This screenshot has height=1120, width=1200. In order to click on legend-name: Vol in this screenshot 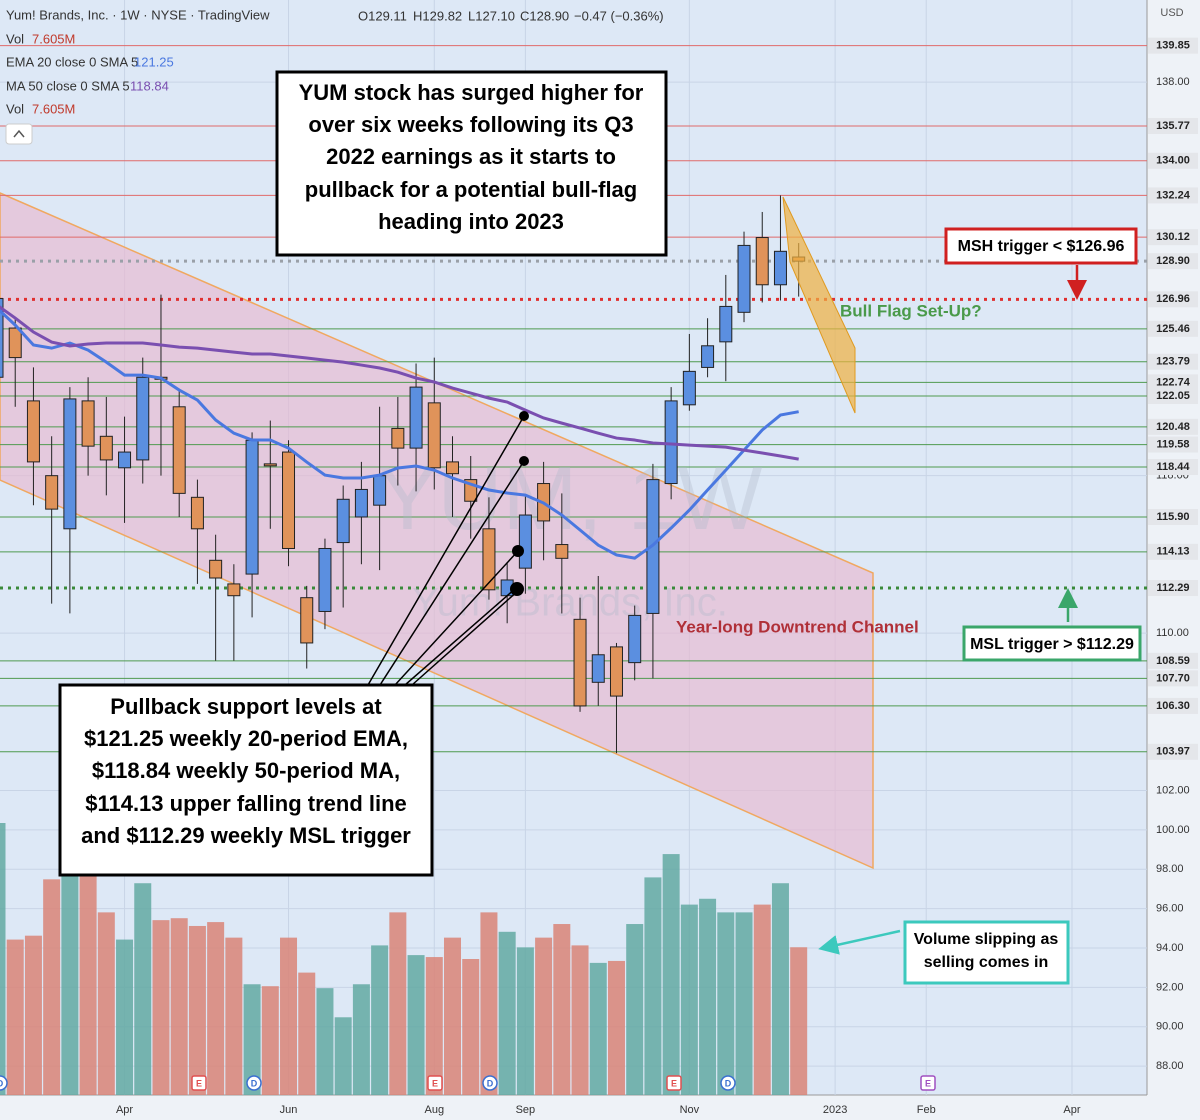, I will do `click(15, 108)`.